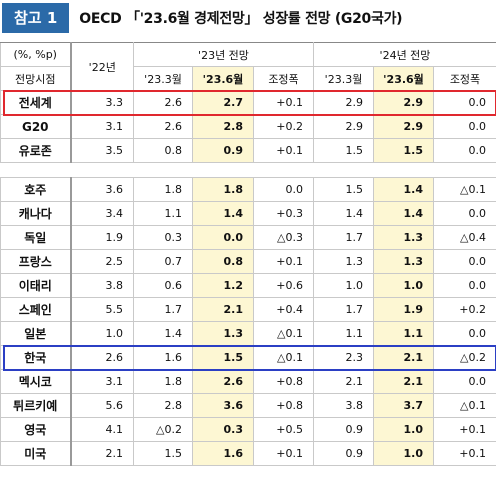 The width and height of the screenshot is (496, 500). What do you see at coordinates (343, 357) in the screenshot?
I see `cell: 2.3` at bounding box center [343, 357].